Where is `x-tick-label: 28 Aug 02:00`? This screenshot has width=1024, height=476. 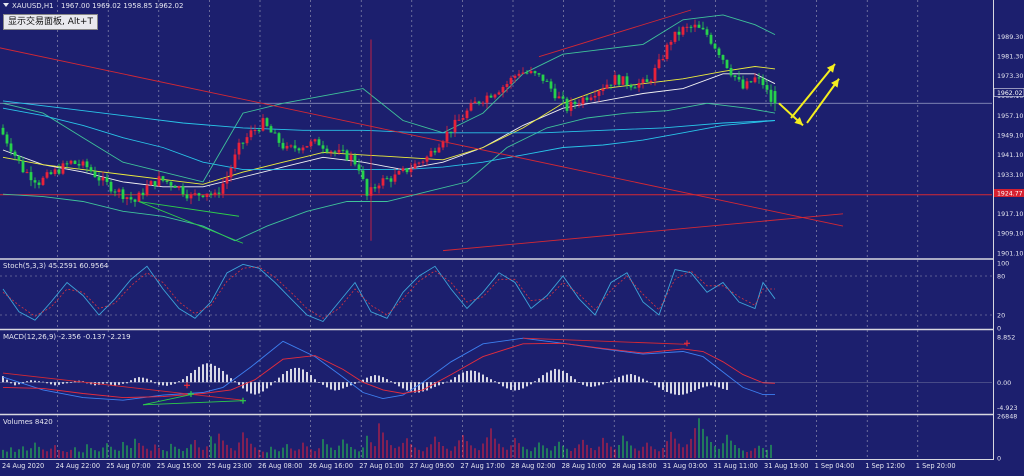 x-tick-label: 28 Aug 02:00 is located at coordinates (533, 466).